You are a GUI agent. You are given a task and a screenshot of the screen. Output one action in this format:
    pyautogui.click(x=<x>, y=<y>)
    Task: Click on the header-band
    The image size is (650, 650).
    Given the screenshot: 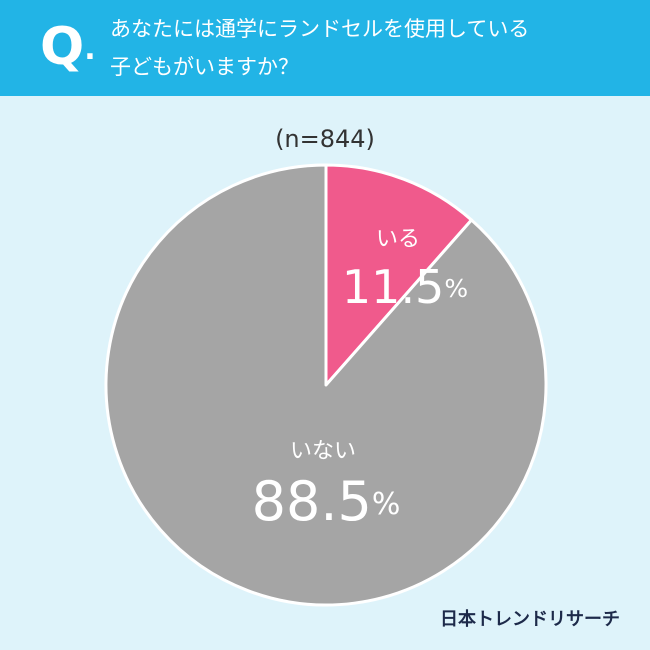 What is the action you would take?
    pyautogui.click(x=325, y=48)
    